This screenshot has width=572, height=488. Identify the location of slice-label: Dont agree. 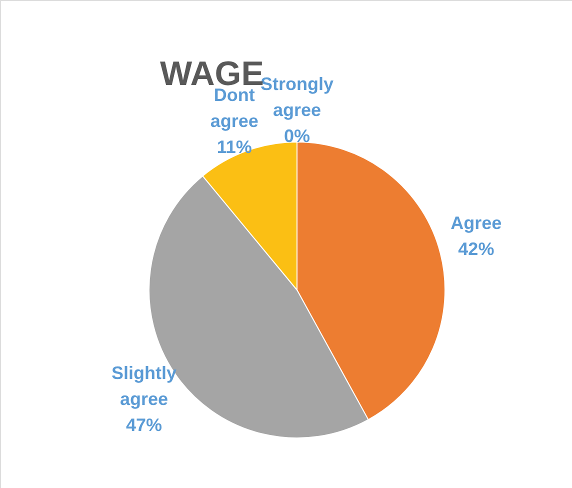
(234, 107).